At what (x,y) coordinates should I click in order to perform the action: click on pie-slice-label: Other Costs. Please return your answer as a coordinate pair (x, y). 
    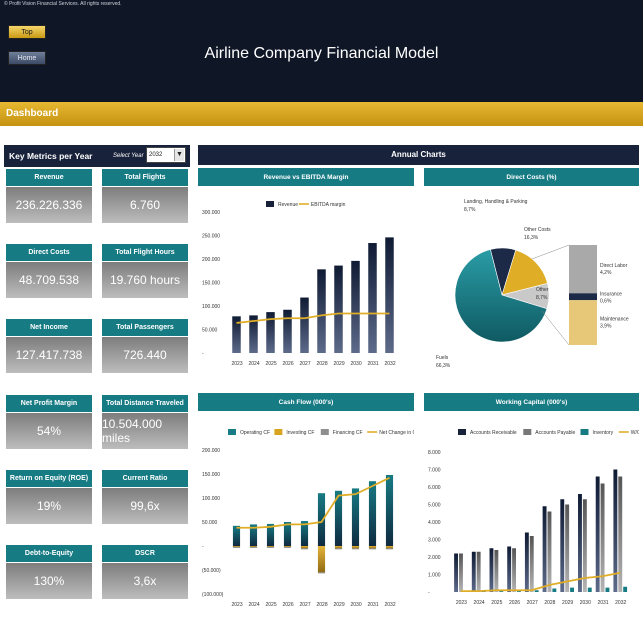
    Looking at the image, I should click on (537, 230).